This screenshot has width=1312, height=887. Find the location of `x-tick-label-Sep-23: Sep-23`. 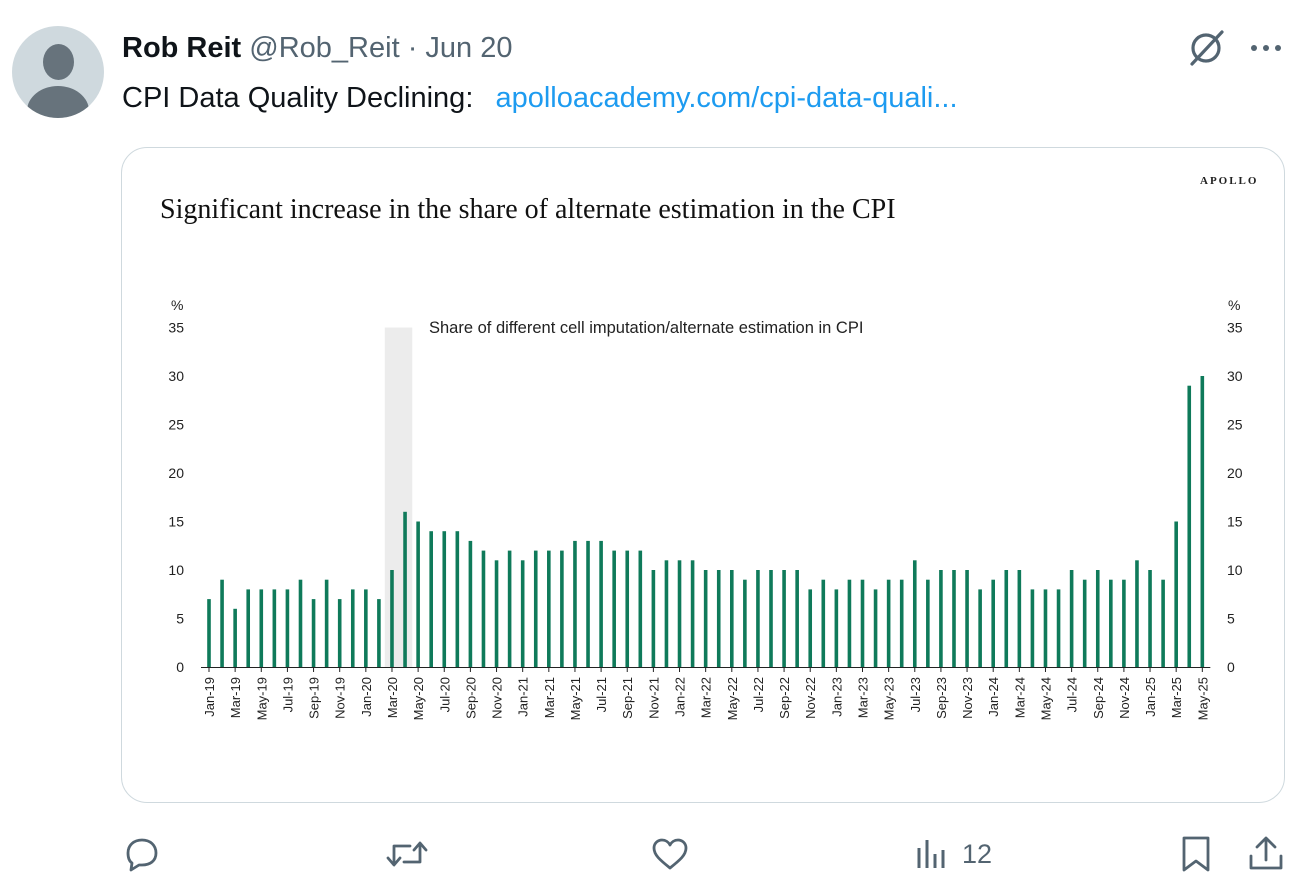

x-tick-label-Sep-23: Sep-23 is located at coordinates (941, 698).